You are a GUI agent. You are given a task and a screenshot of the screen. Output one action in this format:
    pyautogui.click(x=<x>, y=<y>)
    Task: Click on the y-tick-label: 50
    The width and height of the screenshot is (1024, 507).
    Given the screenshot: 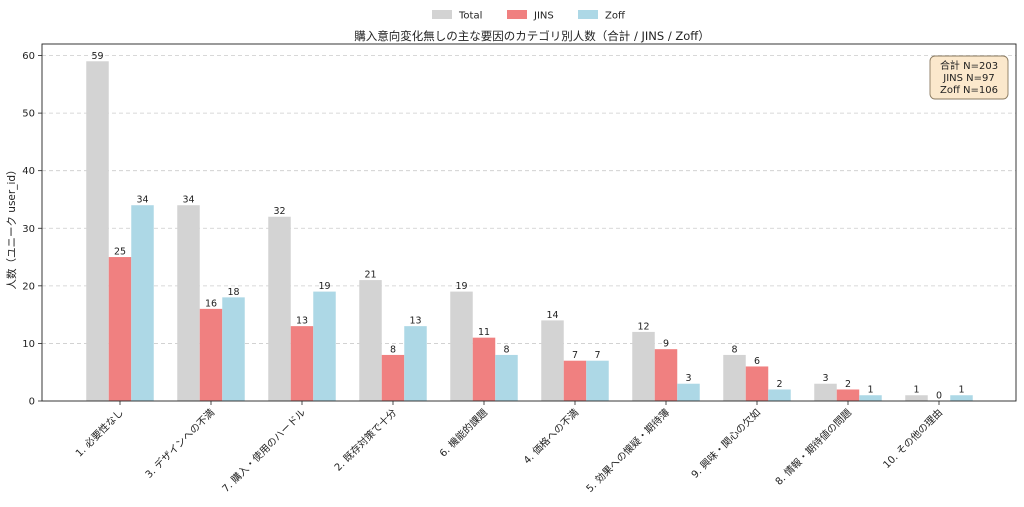 What is the action you would take?
    pyautogui.click(x=28, y=114)
    